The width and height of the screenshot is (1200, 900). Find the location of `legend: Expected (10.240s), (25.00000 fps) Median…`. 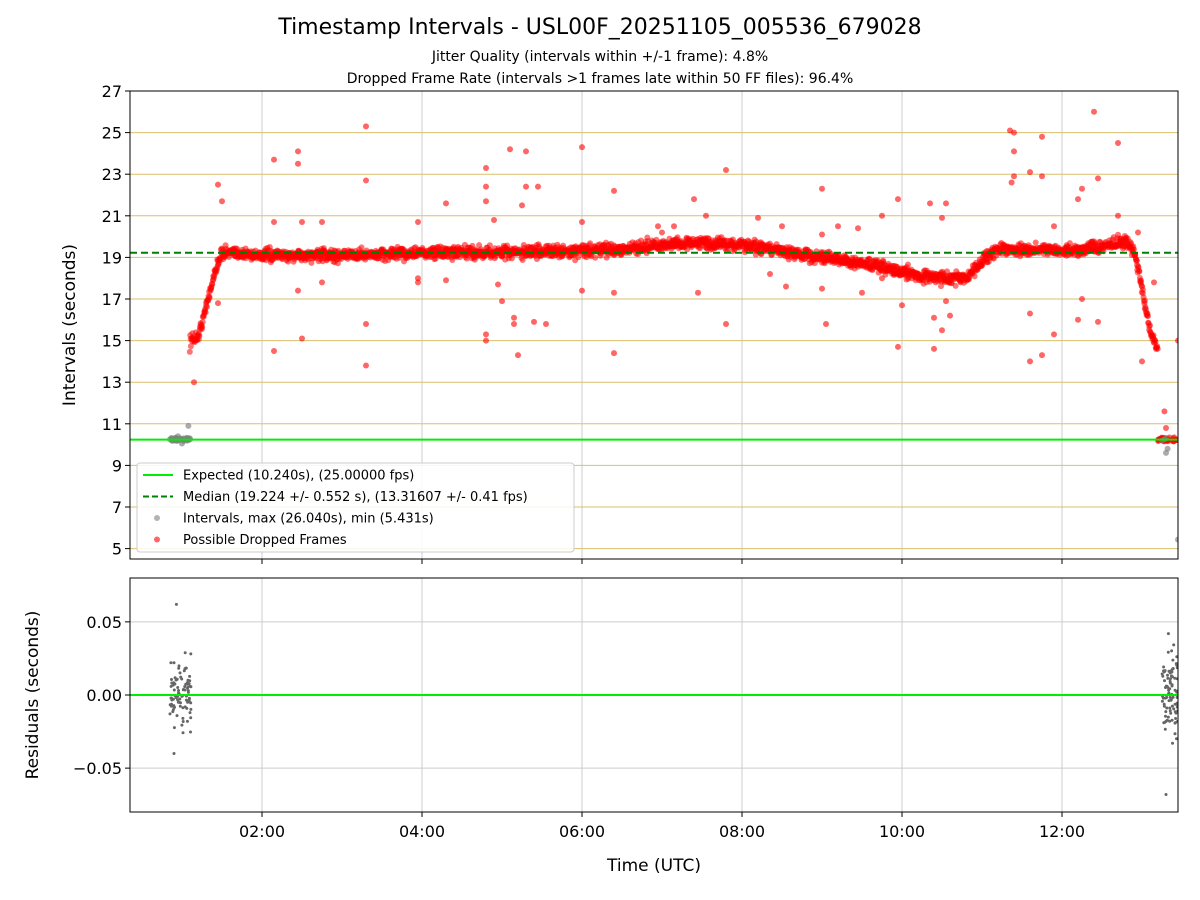

legend: Expected (10.240s), (25.00000 fps) Median… is located at coordinates (355, 507).